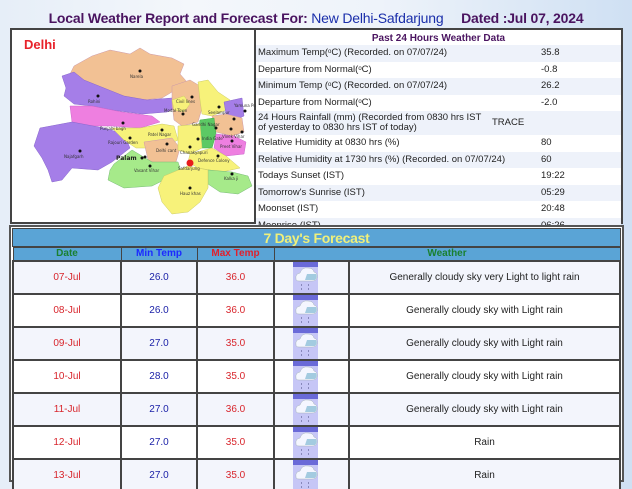  Describe the element at coordinates (549, 102) in the screenshot. I see `data-value: -2.0` at that location.